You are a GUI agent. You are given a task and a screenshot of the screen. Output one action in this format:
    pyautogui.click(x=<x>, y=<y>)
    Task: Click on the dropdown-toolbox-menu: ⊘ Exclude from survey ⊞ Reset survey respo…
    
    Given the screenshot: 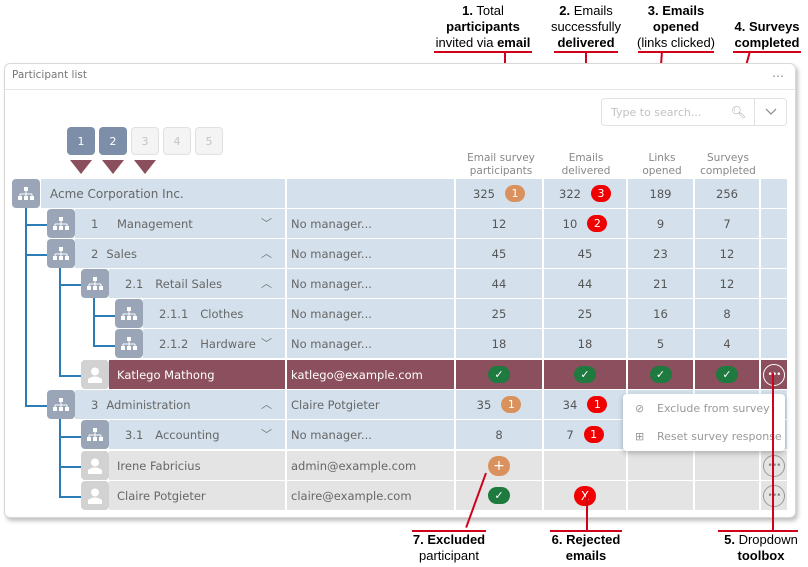 What is the action you would take?
    pyautogui.click(x=704, y=422)
    